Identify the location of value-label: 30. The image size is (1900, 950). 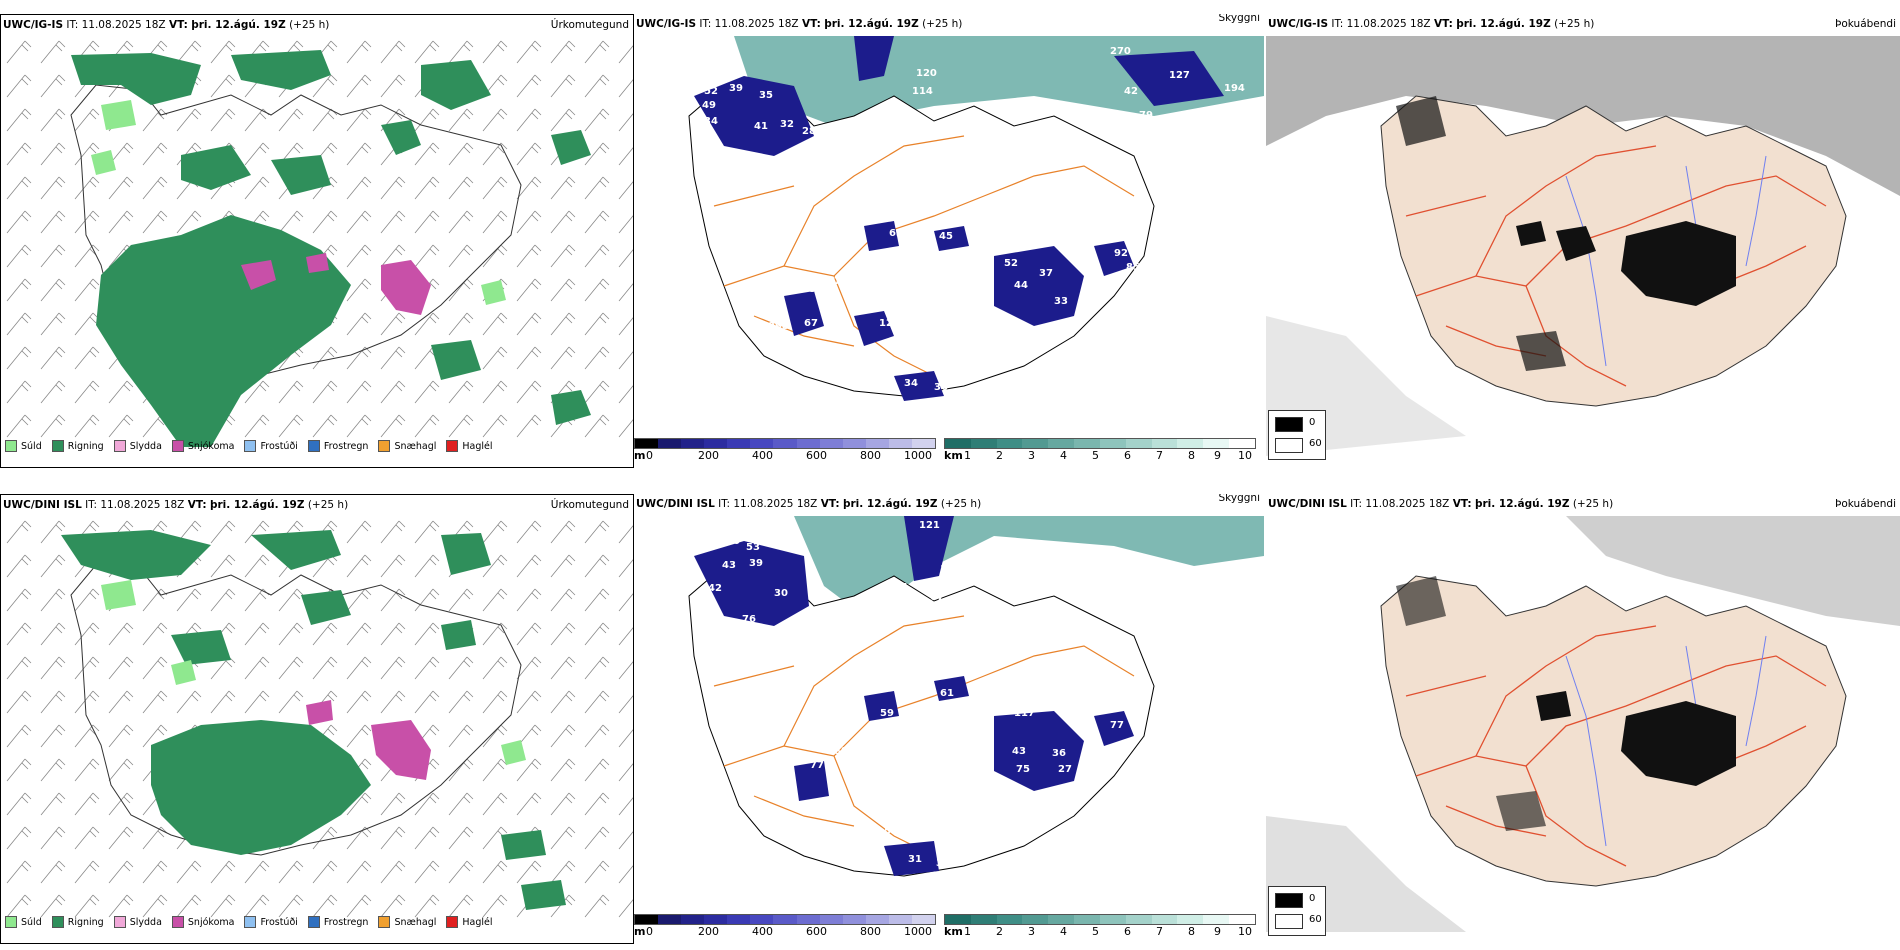
(781, 593).